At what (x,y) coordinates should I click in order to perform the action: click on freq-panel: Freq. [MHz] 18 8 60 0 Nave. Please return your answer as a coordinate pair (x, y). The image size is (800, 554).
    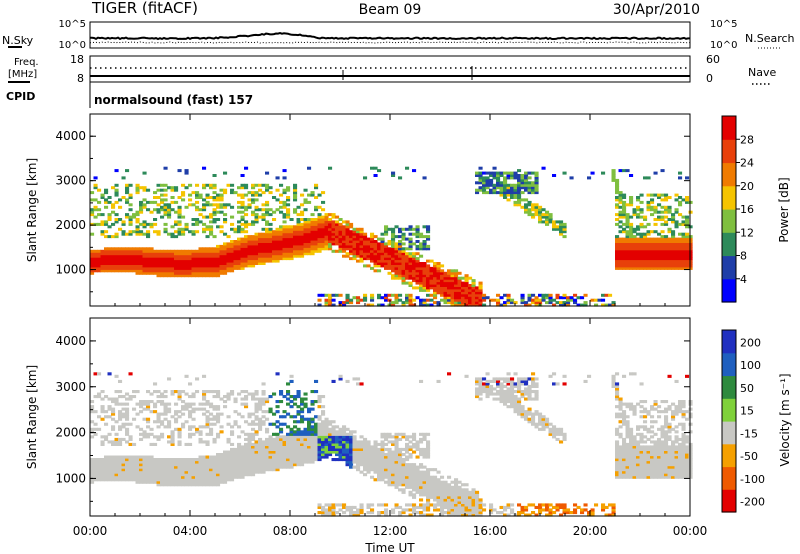
    Looking at the image, I should click on (392, 69).